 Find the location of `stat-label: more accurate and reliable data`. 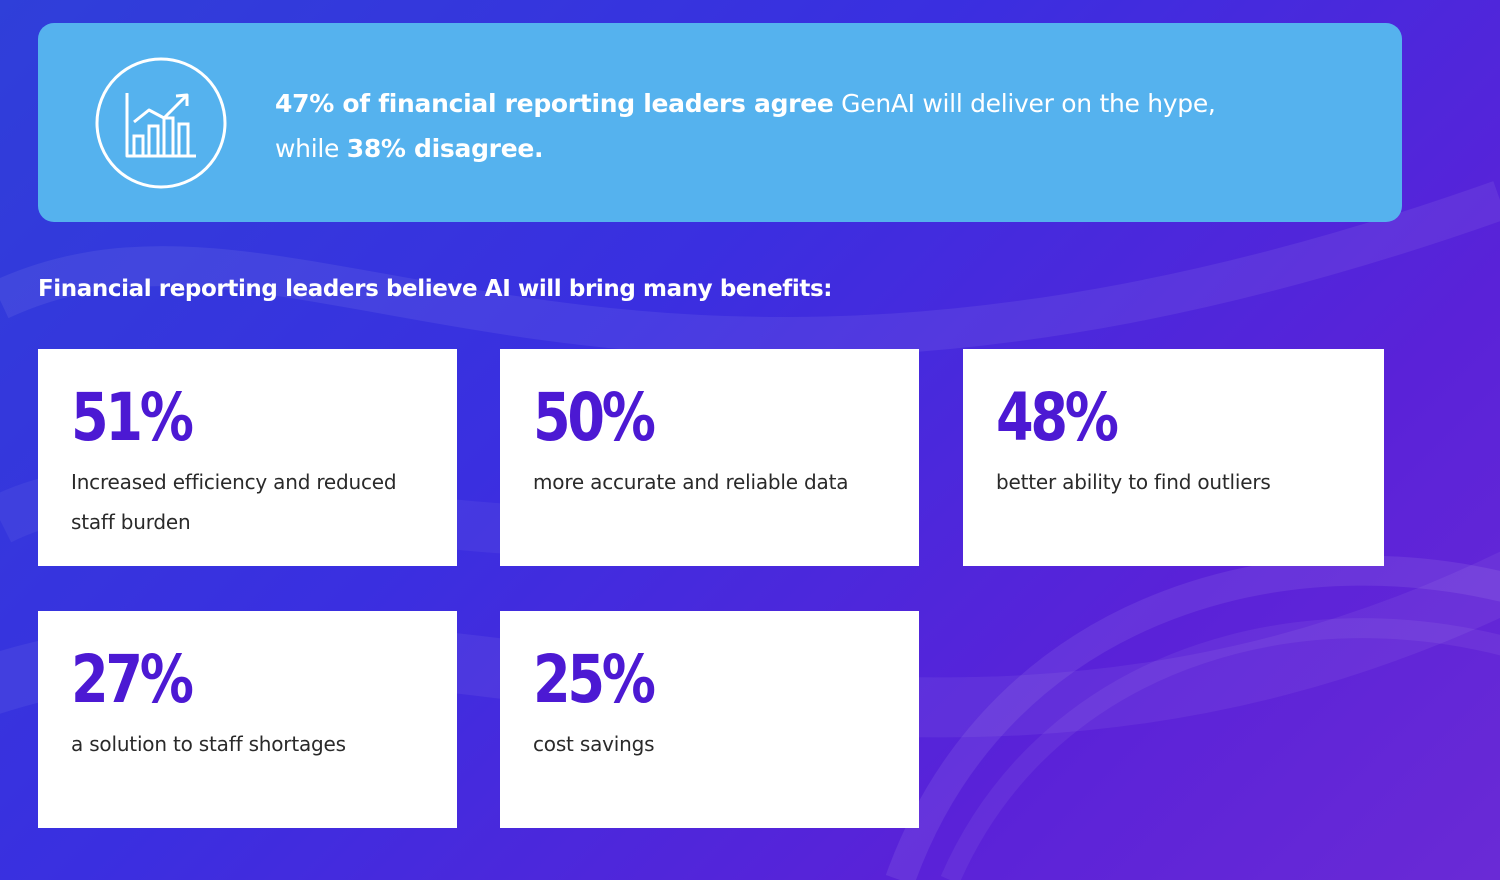

stat-label: more accurate and reliable data is located at coordinates (691, 482).